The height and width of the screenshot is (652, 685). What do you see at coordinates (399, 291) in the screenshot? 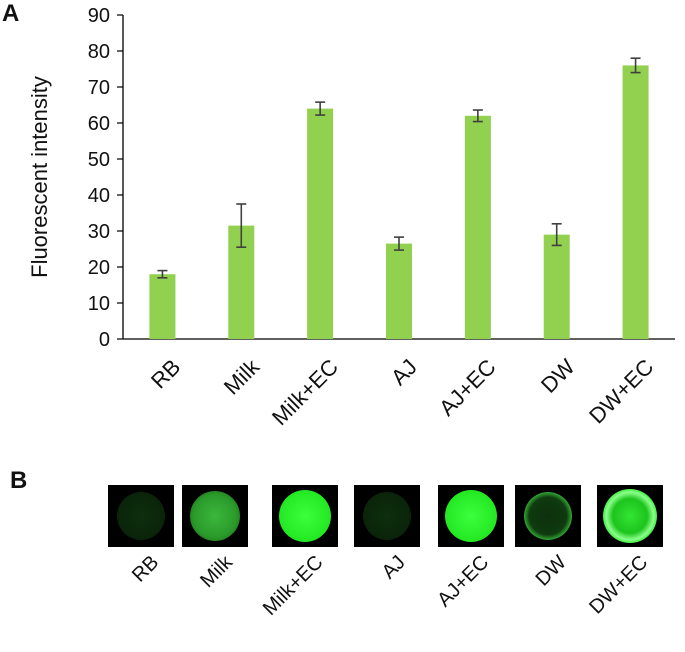
I see `bar-aj` at bounding box center [399, 291].